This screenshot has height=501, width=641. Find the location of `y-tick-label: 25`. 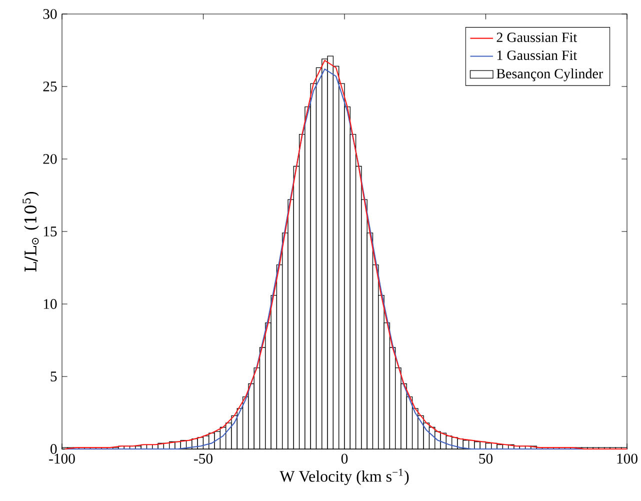

y-tick-label: 25 is located at coordinates (50, 87).